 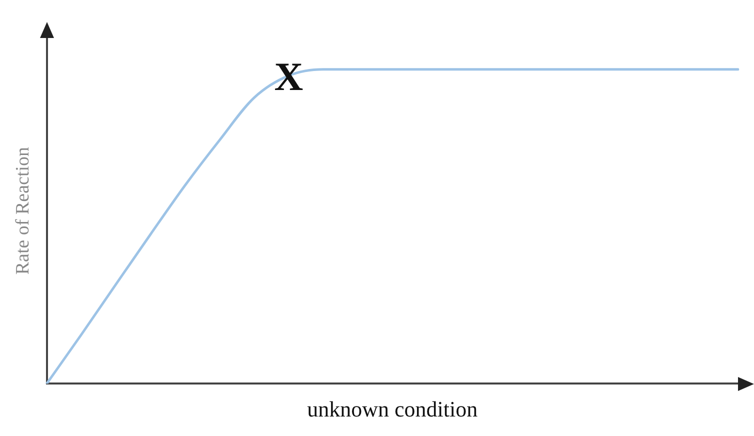 What do you see at coordinates (23, 210) in the screenshot?
I see `y-axis-title: Rate of Reaction` at bounding box center [23, 210].